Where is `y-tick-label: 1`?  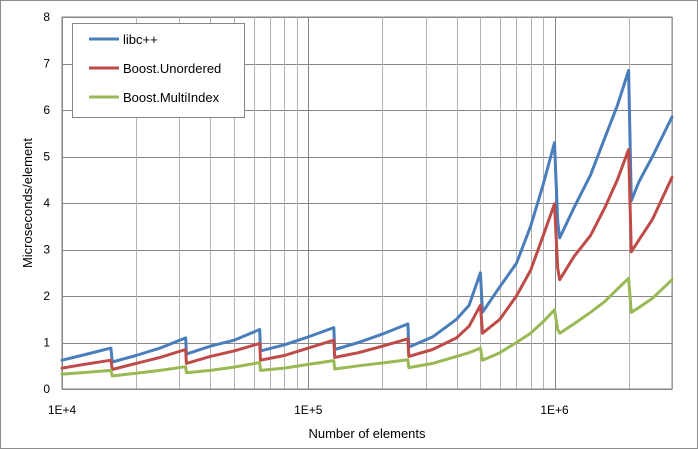
y-tick-label: 1 is located at coordinates (46, 343).